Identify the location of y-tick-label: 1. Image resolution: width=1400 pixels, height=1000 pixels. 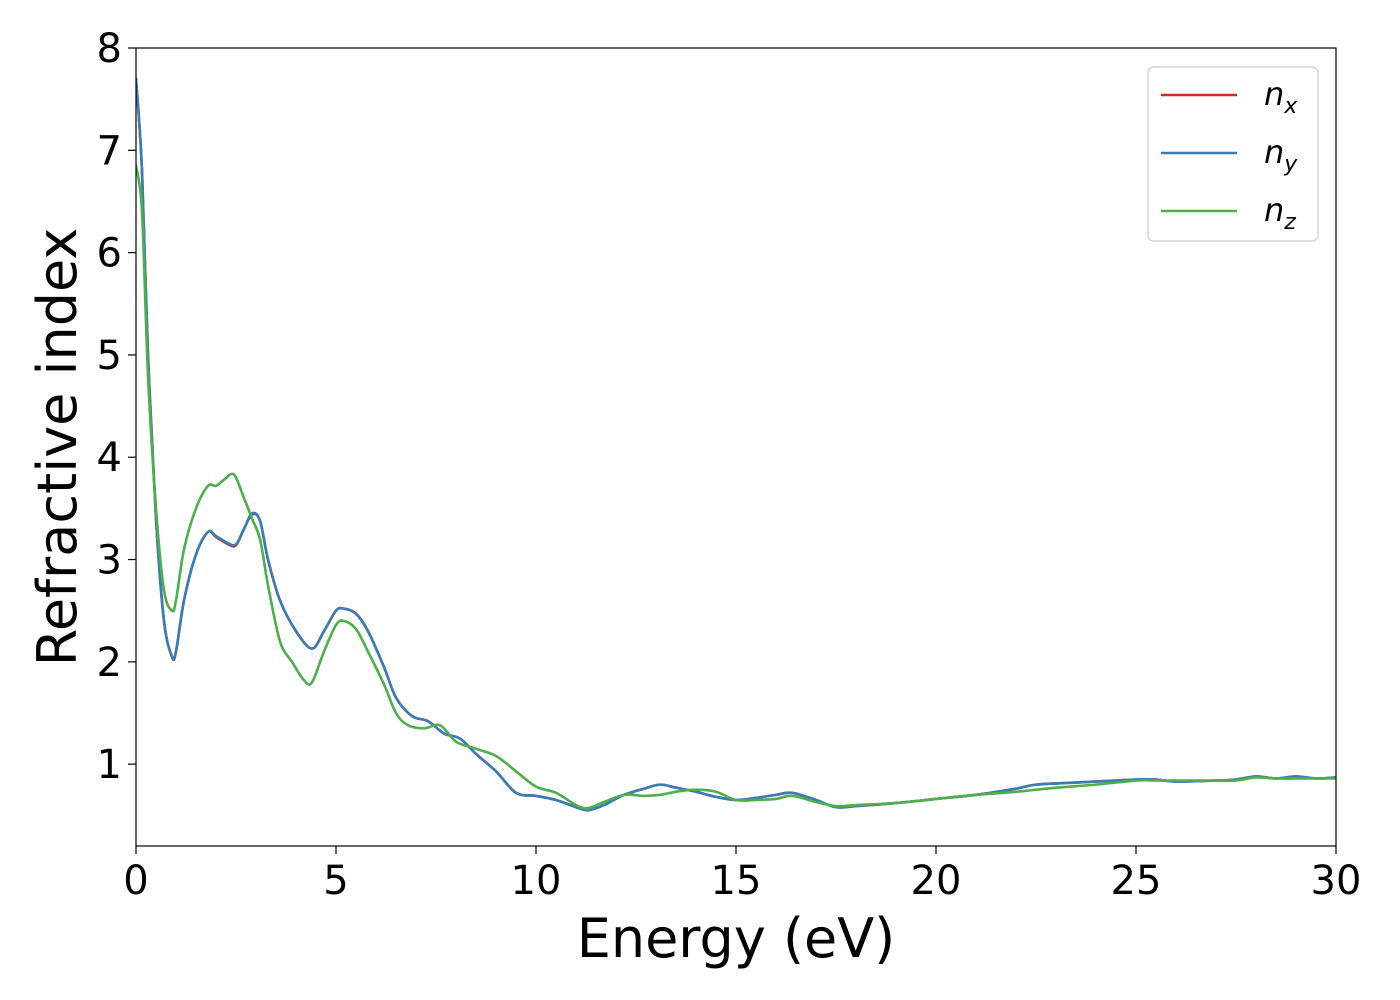
(109, 765).